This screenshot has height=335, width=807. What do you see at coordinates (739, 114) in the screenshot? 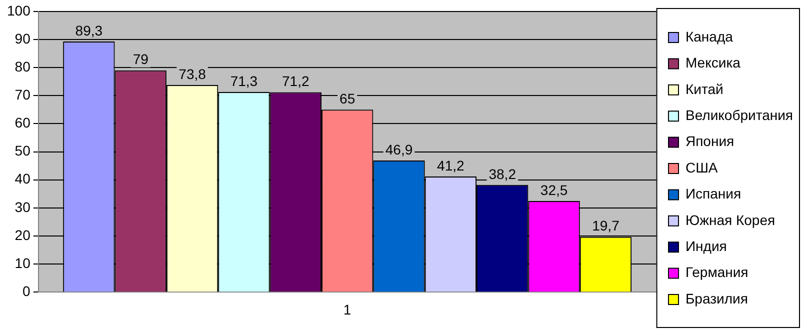
I see `legend-label: Великобритания` at bounding box center [739, 114].